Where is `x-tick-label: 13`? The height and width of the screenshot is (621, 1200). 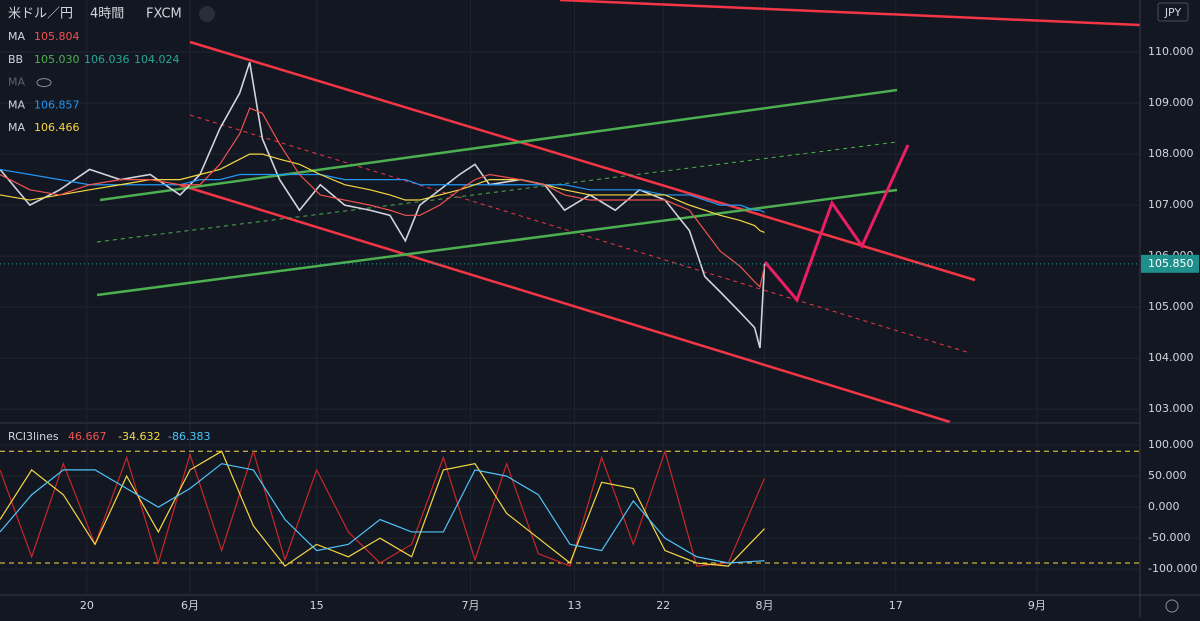
x-tick-label: 13 is located at coordinates (575, 605).